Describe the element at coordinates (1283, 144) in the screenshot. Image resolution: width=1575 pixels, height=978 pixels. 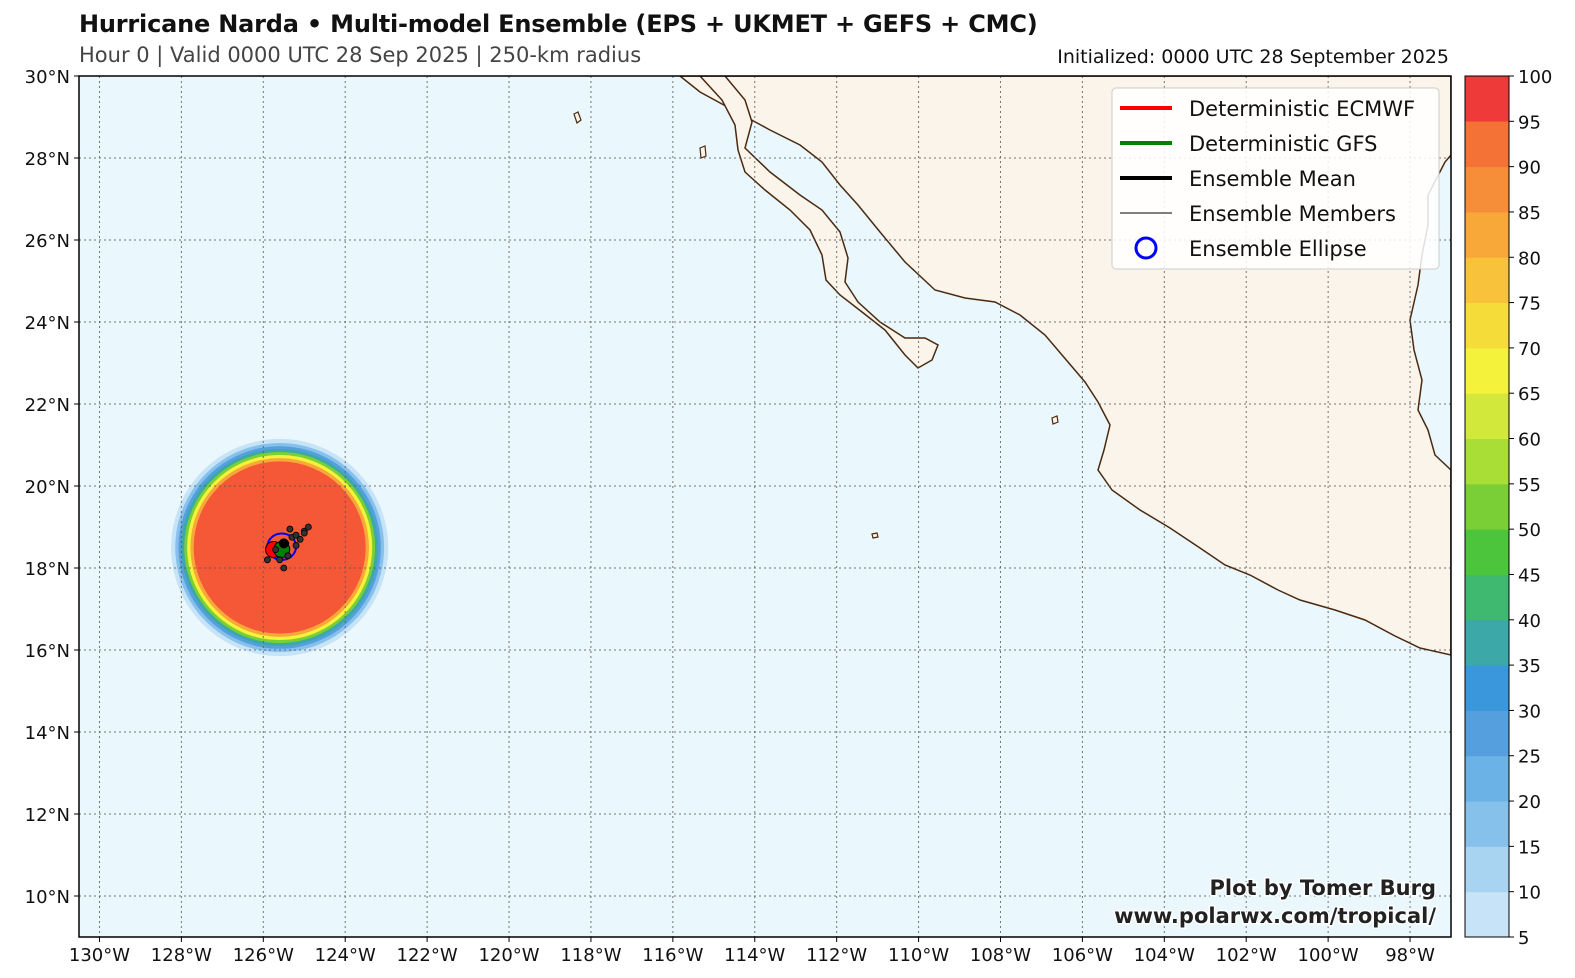
I see `legend-gfs-label: Deterministic GFS` at that location.